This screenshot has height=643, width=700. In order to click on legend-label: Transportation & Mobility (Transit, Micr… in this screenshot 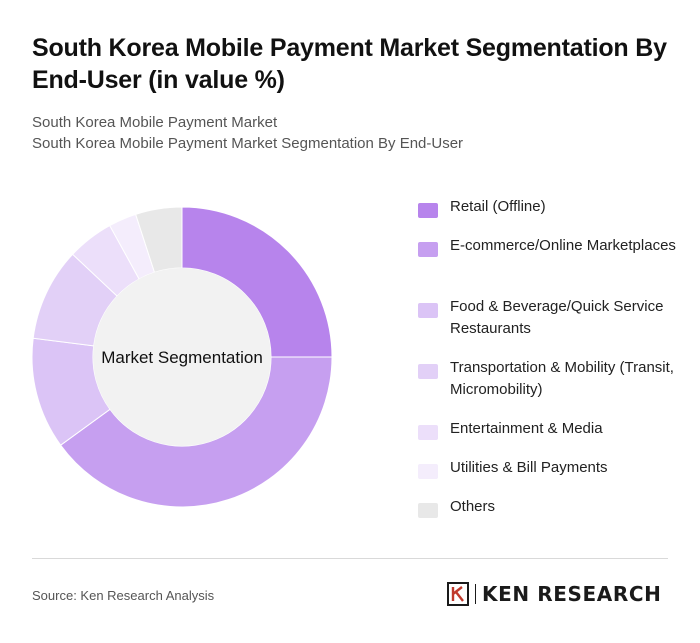, I will do `click(562, 378)`.